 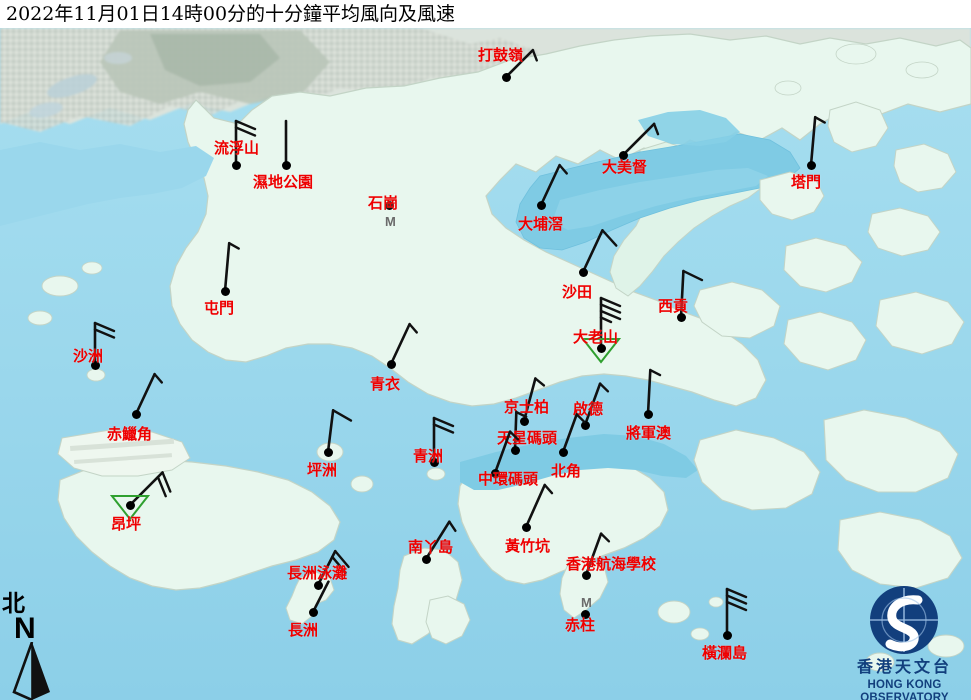 I want to click on hko-logo-text-en: HONG KONG OBSERVATORY, so click(x=904, y=689).